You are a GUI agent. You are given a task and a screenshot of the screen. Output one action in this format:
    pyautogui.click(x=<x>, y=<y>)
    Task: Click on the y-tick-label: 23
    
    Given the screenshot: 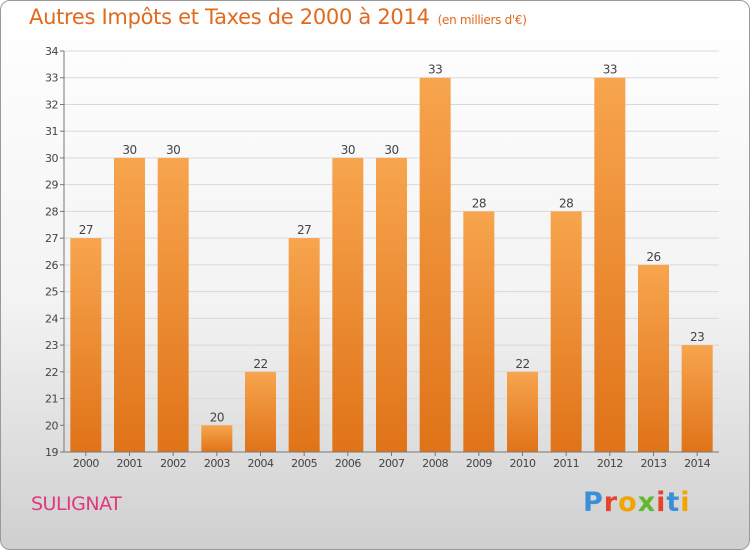 What is the action you would take?
    pyautogui.click(x=51, y=345)
    